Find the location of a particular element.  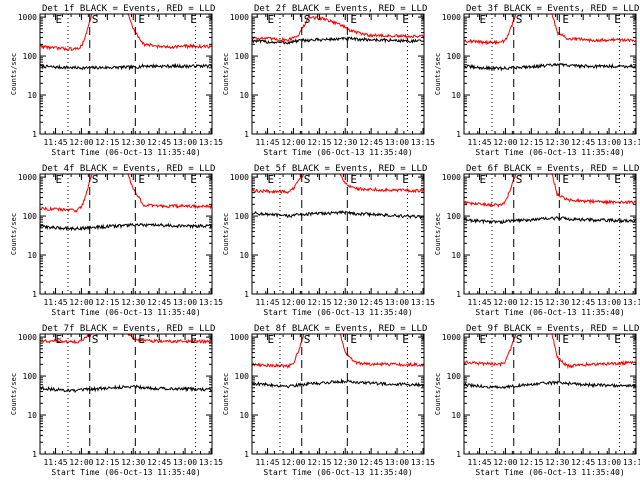

chart-title: Det 2f BLACK = Events, RED = LLD is located at coordinates (340, 9).